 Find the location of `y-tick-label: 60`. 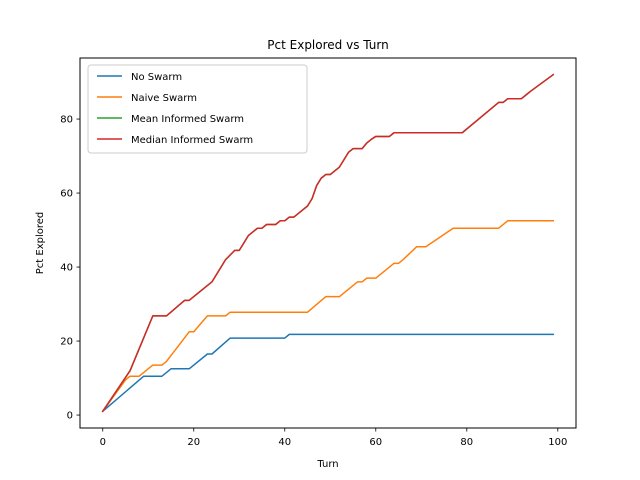

y-tick-label: 60 is located at coordinates (66, 194).